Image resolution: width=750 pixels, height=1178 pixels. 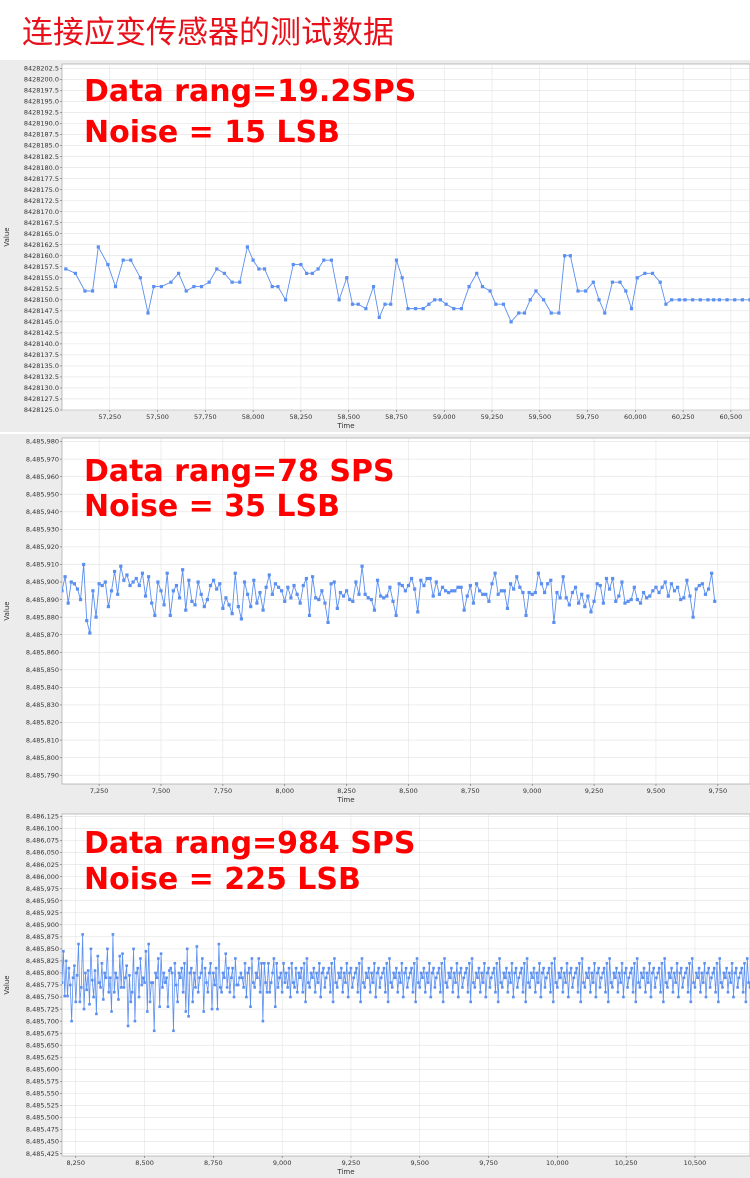 I want to click on y-tick-label: 8428155.0, so click(x=41, y=278).